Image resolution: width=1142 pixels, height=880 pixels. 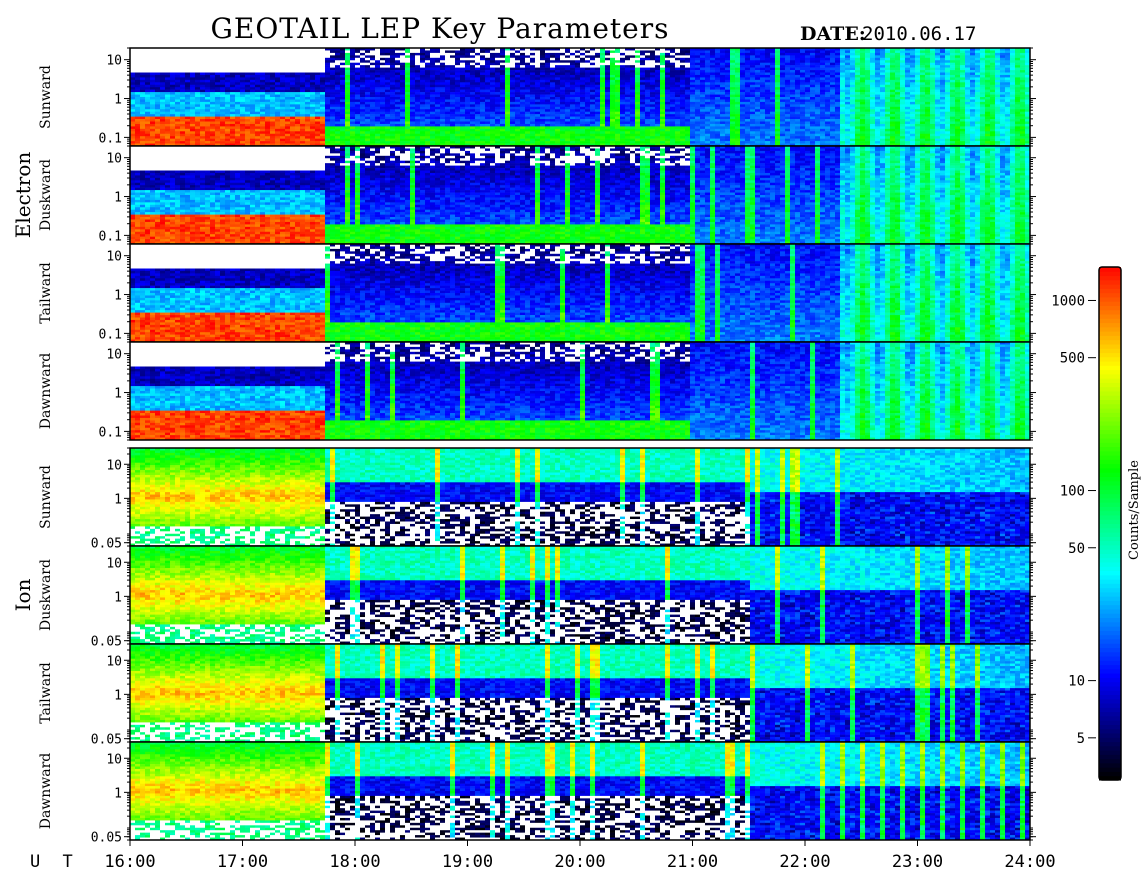 I want to click on colorbar: 1000 500 100 50 10 5 Counts/Sample, so click(x=1096, y=524).